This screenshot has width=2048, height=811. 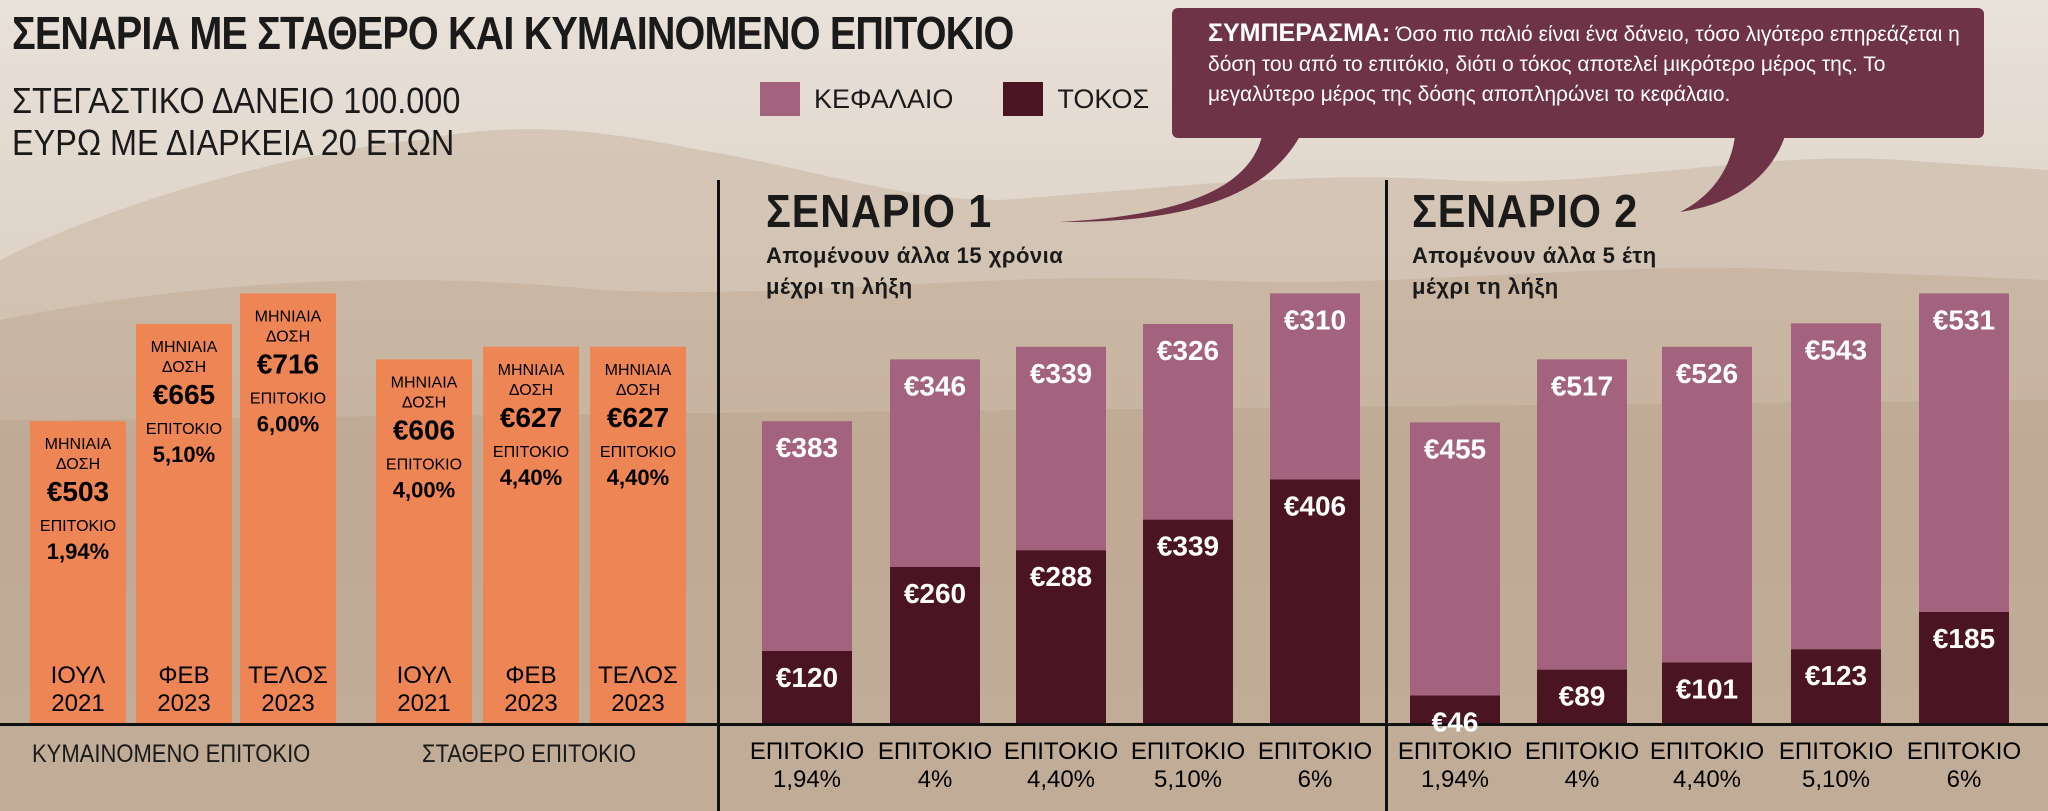 I want to click on principal-value-label: €383, so click(x=807, y=447).